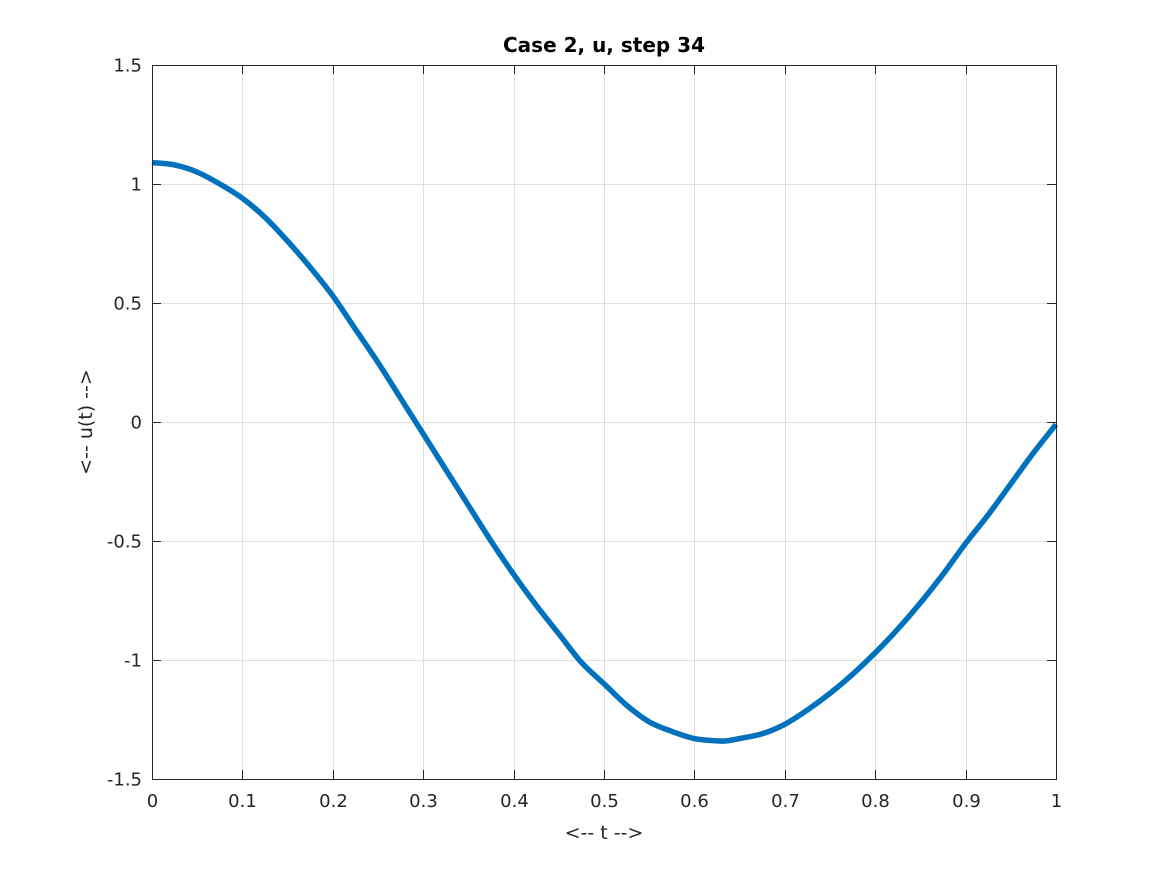 The width and height of the screenshot is (1167, 875). I want to click on y-tick-labels: -1.5 -1 -0.5 0 0.5 1 1.5, so click(124, 423).